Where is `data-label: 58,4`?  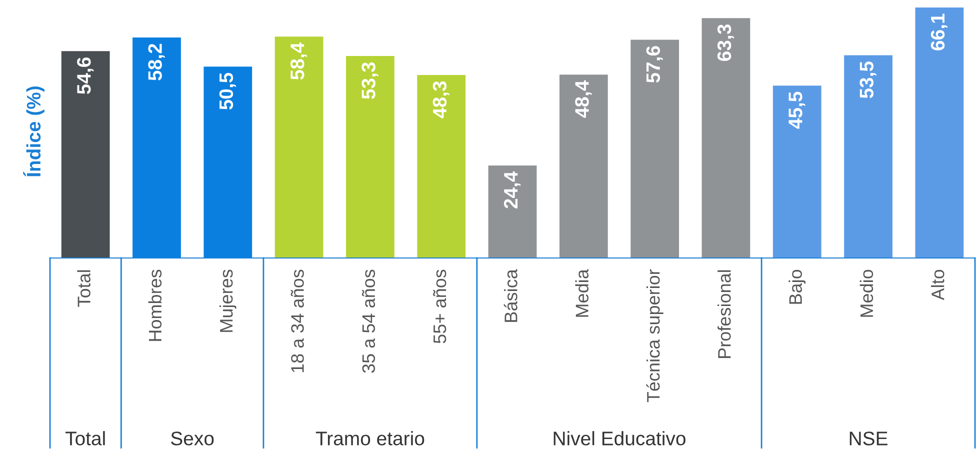
data-label: 58,4 is located at coordinates (299, 61).